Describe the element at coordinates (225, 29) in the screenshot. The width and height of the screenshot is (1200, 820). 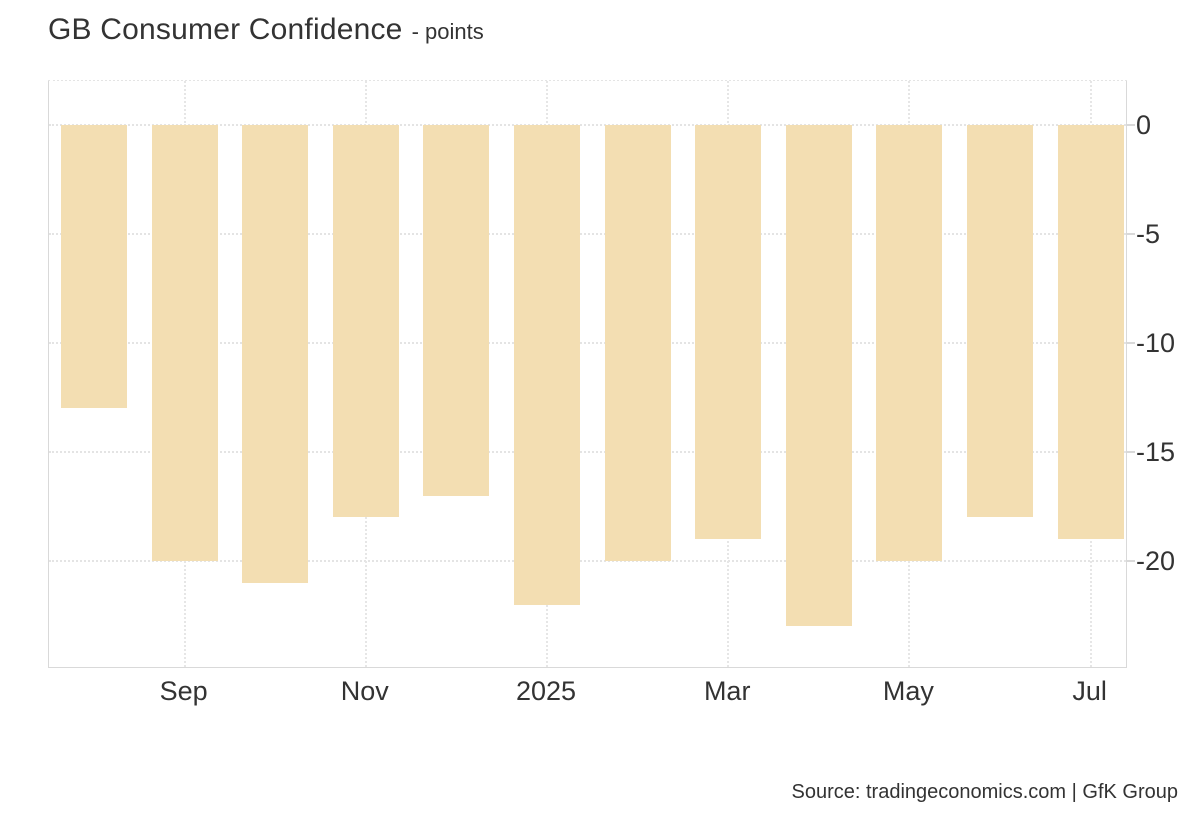
I see `chart-title: GB Consumer Confidence` at that location.